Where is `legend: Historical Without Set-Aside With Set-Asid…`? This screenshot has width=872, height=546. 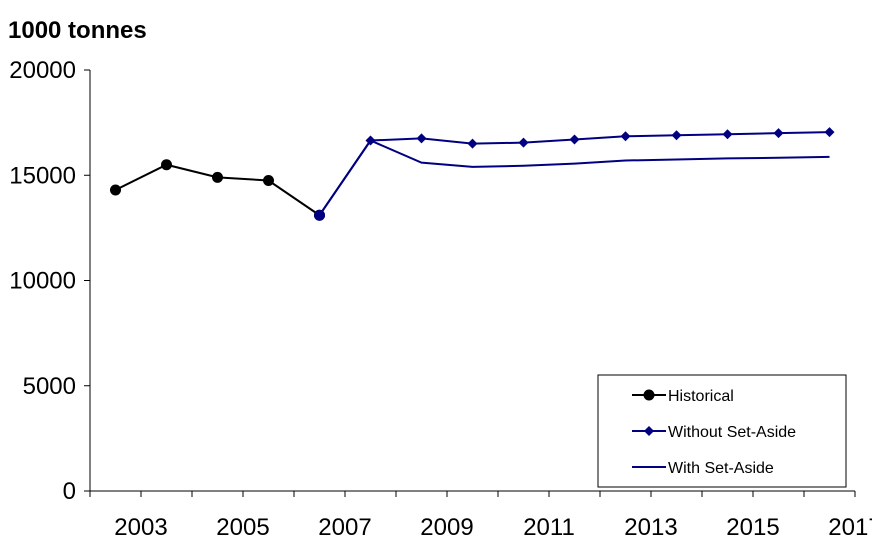 legend: Historical Without Set-Aside With Set-Asid… is located at coordinates (722, 431).